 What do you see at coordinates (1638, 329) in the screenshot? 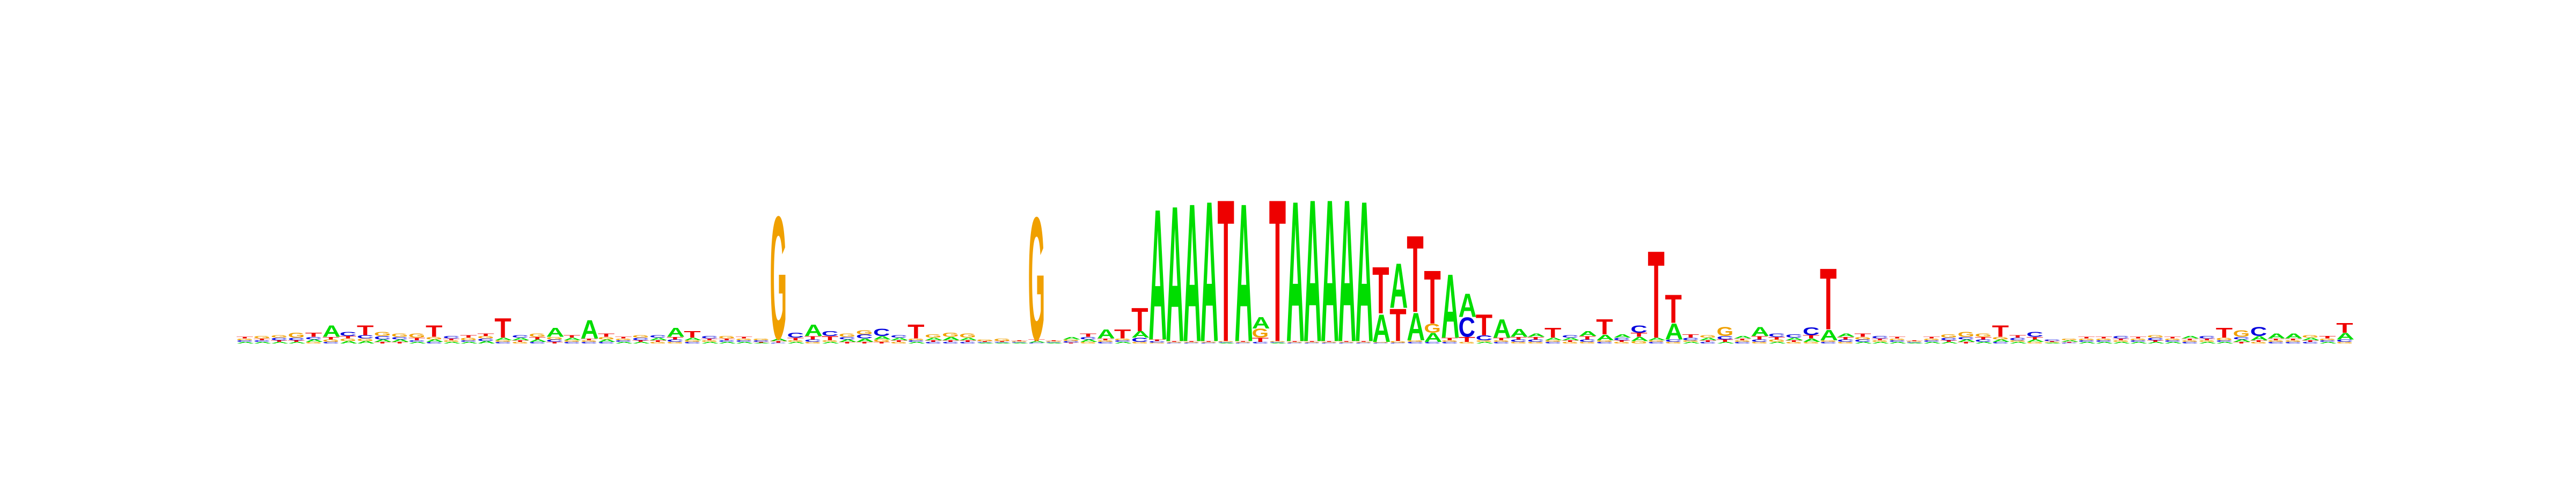
I see `logo-letter-C-pos-82: C` at bounding box center [1638, 329].